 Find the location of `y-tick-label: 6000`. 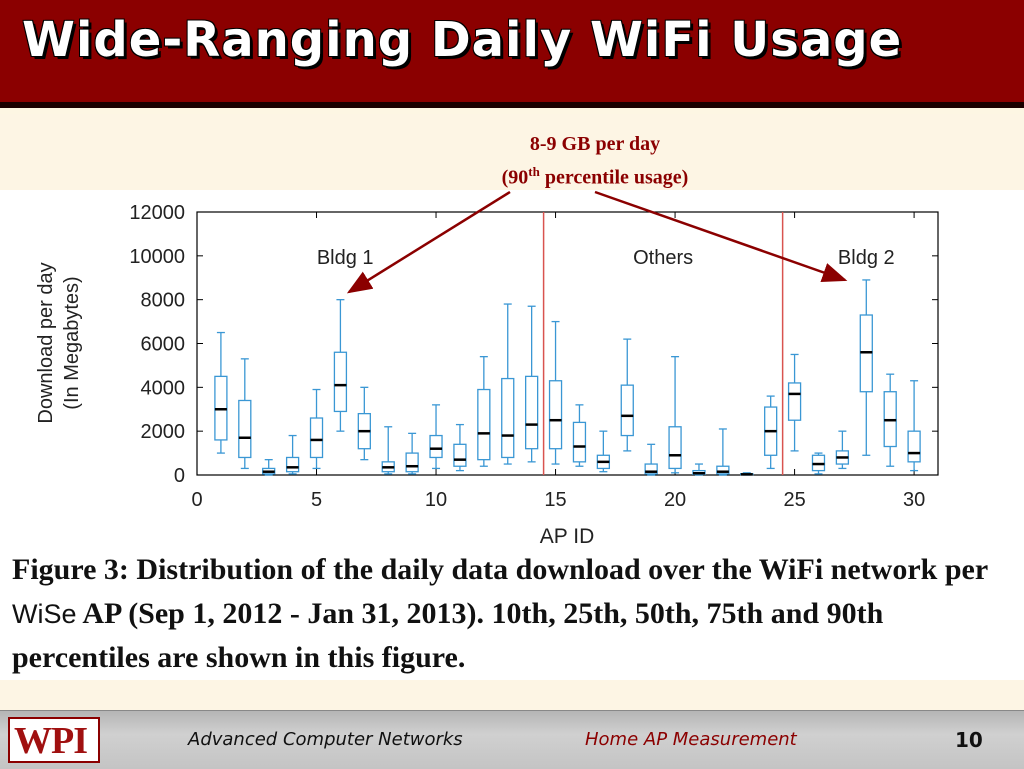

y-tick-label: 6000 is located at coordinates (163, 345).